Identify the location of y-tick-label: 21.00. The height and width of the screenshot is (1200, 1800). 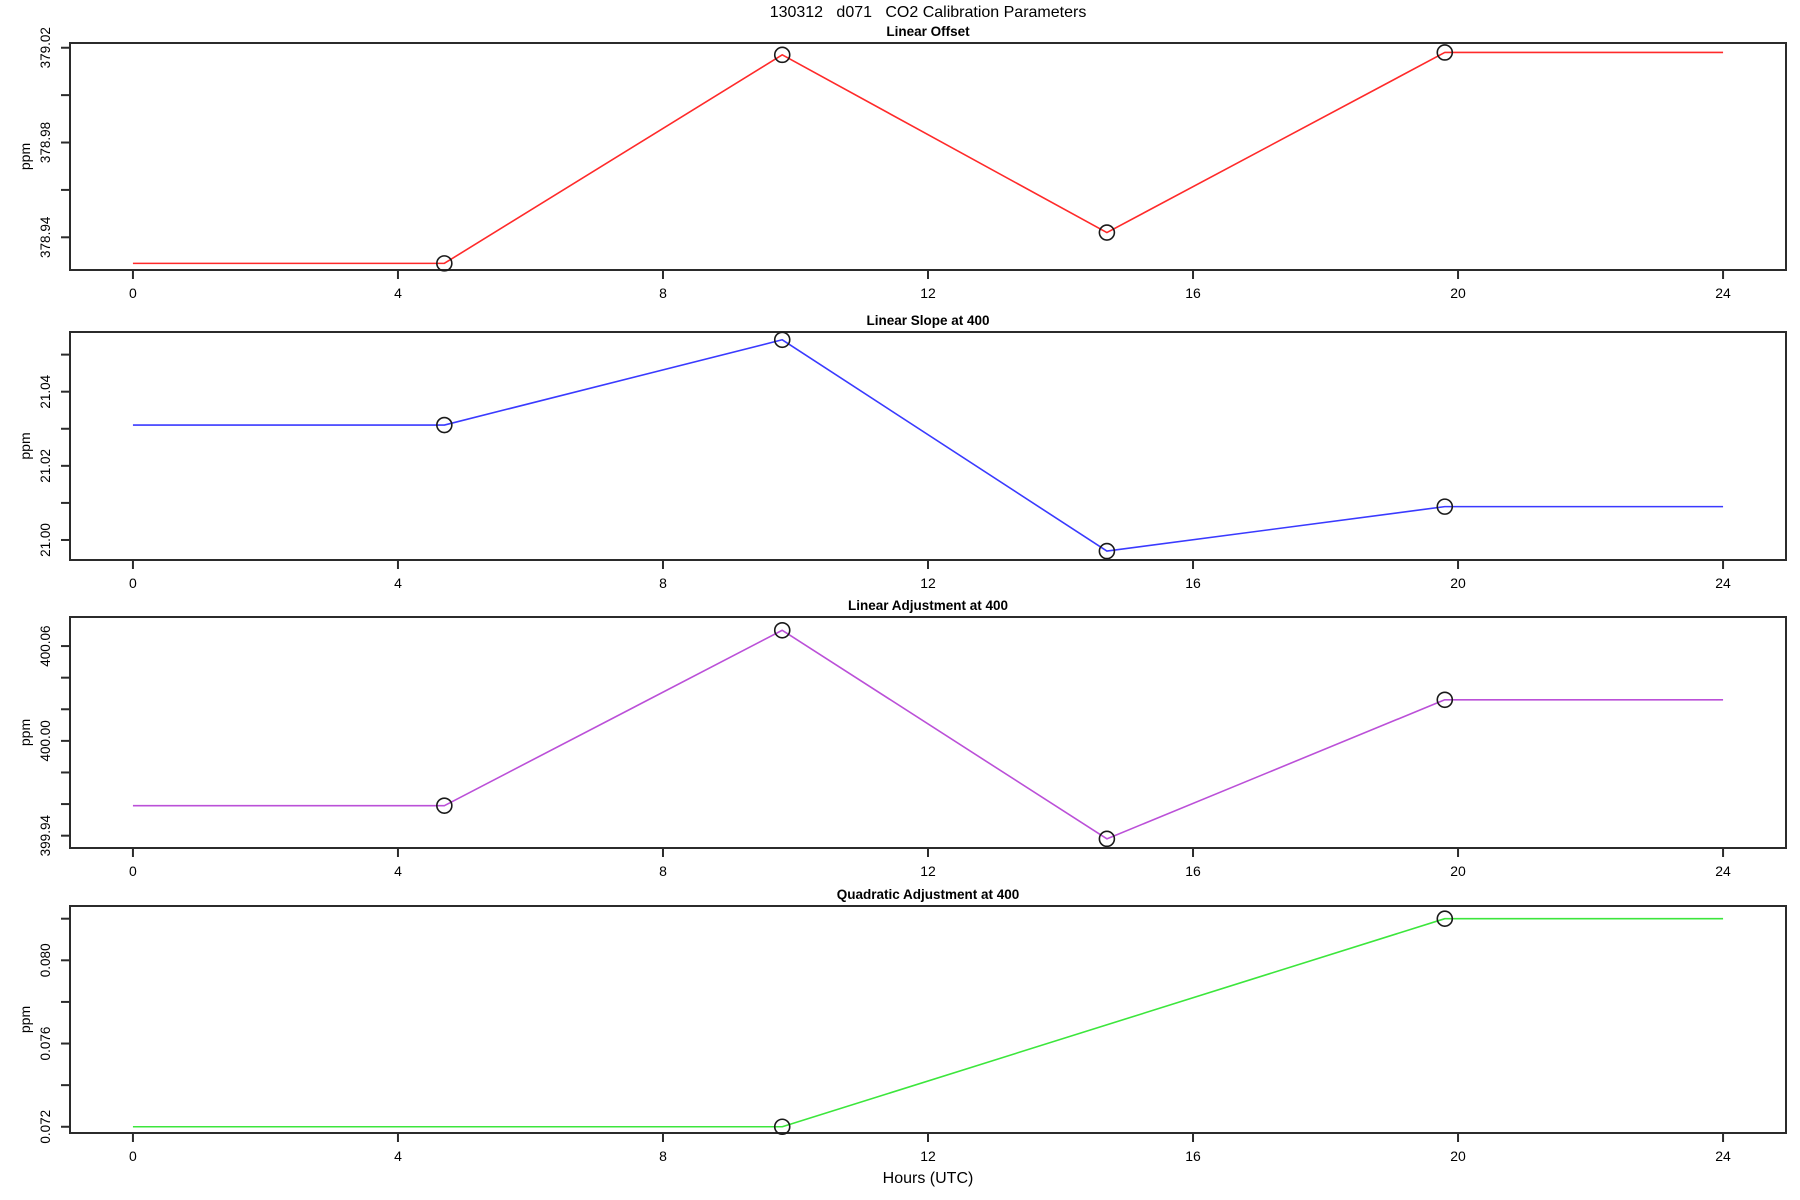
(45, 540).